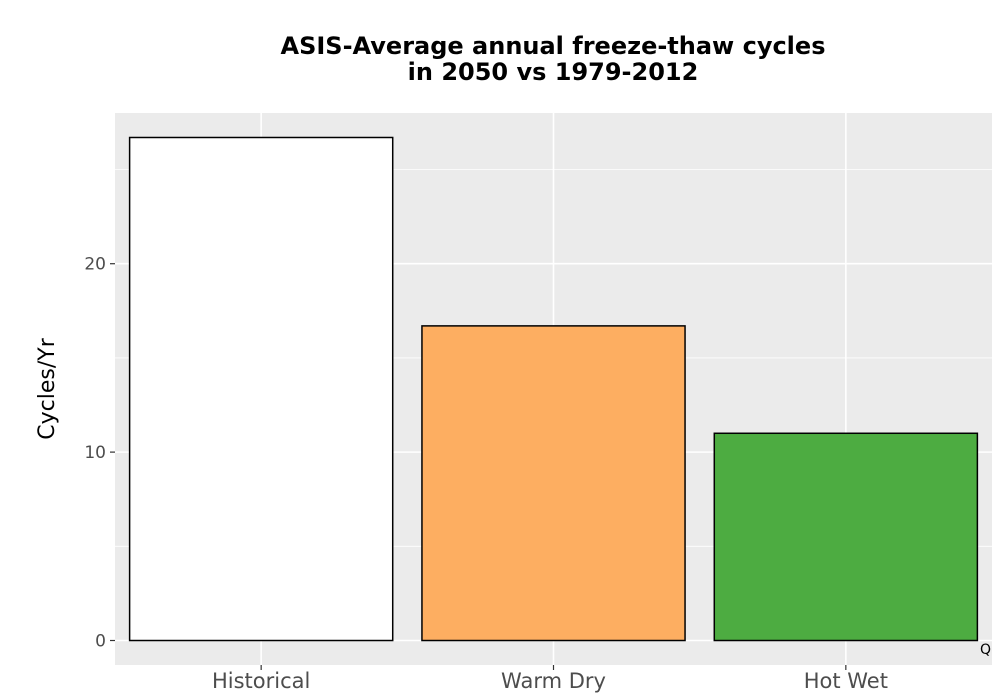 This screenshot has width=1000, height=700. Describe the element at coordinates (261, 681) in the screenshot. I see `x-tick-label: Historical` at that location.